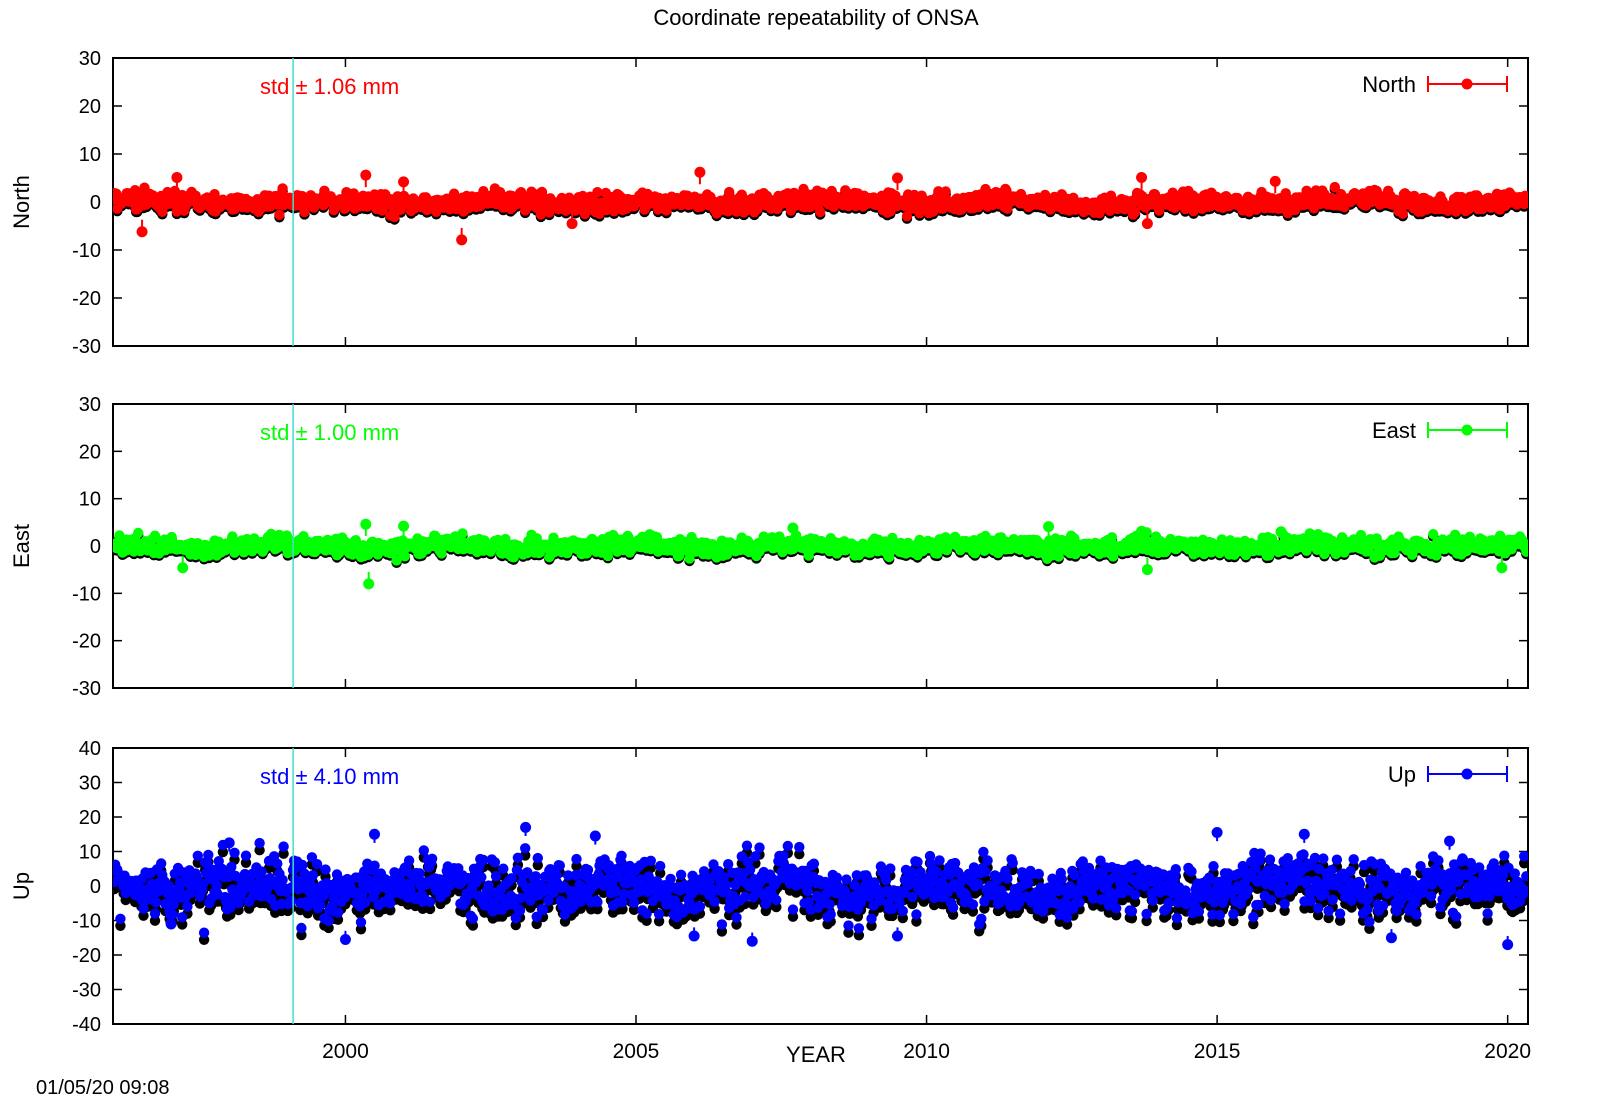  I want to click on timestamp: 01/05/20 09:08, so click(102, 1088).